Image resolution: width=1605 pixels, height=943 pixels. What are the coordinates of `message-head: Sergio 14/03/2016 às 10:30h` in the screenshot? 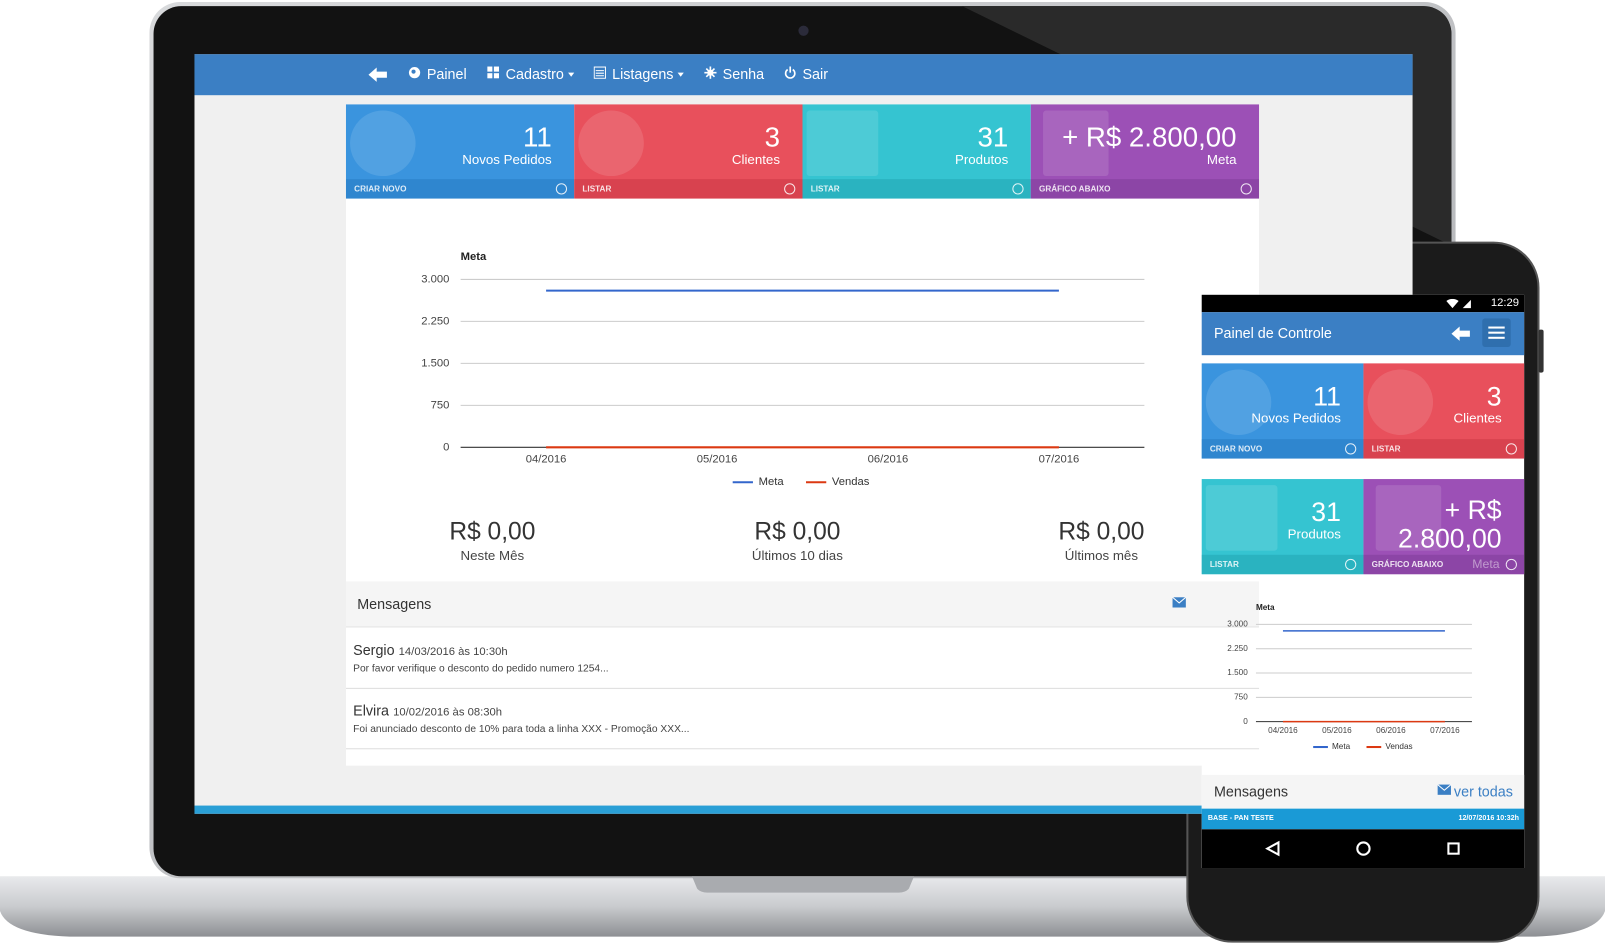 It's located at (430, 651).